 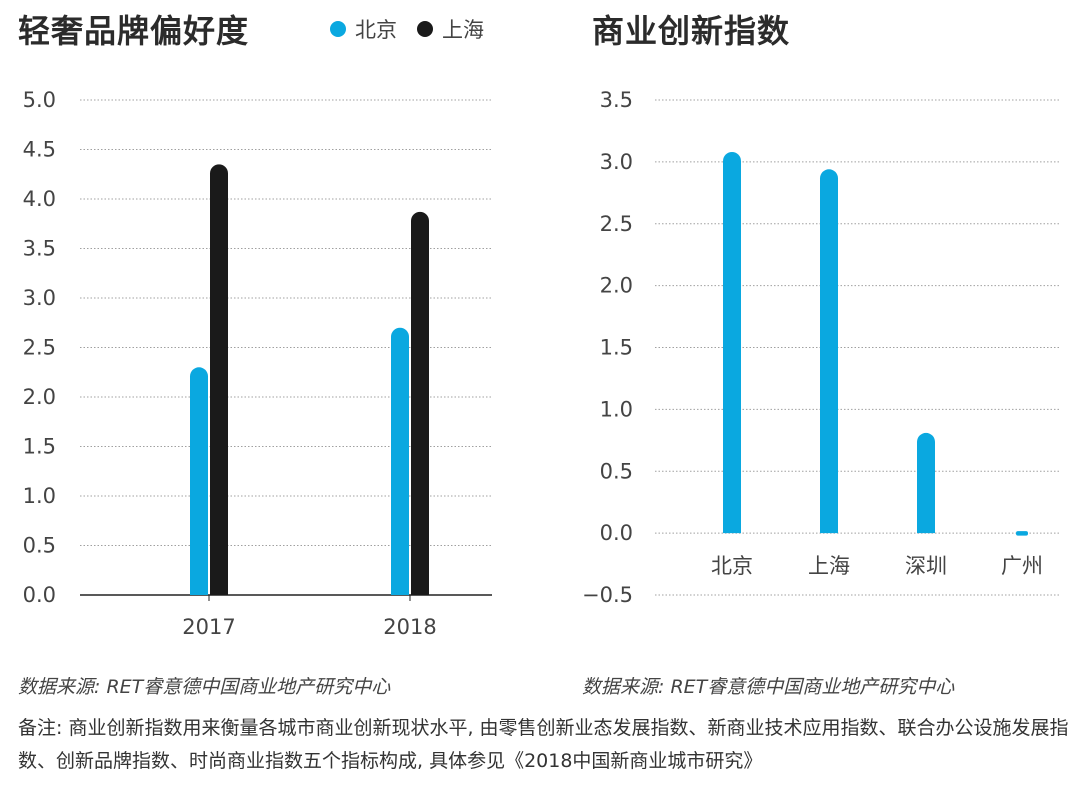 What do you see at coordinates (39, 447) in the screenshot?
I see `left-y-tick-label: 1.5` at bounding box center [39, 447].